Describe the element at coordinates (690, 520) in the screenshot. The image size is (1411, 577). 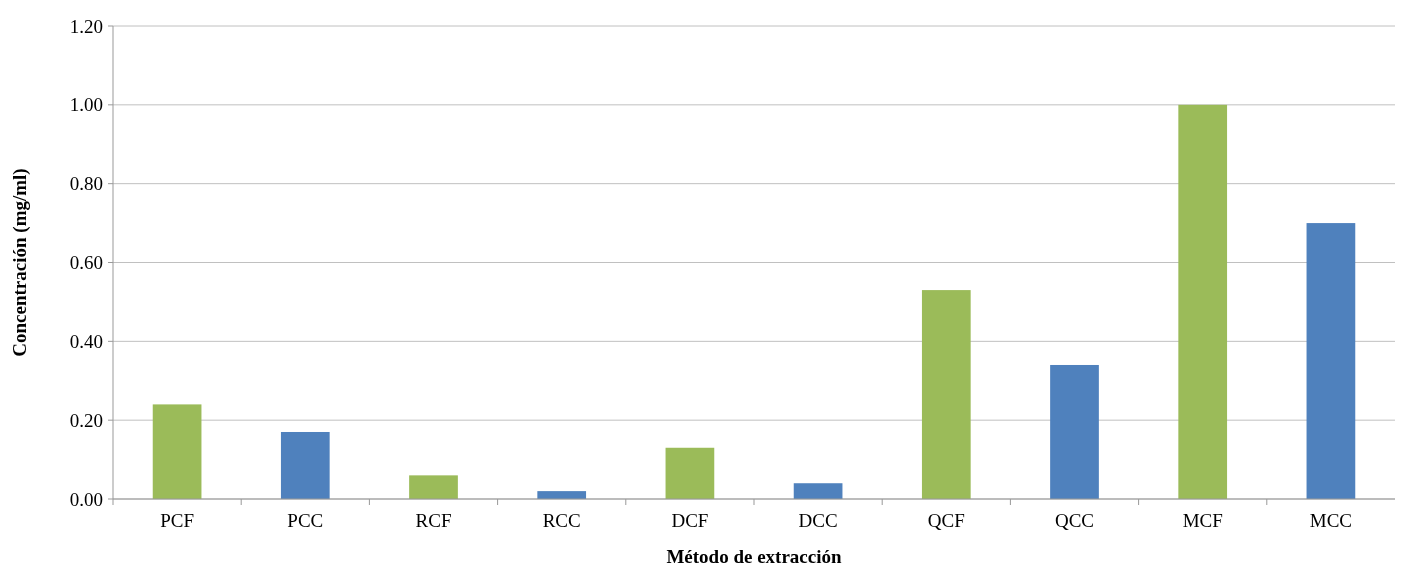
I see `x-tick-label: DCF` at that location.